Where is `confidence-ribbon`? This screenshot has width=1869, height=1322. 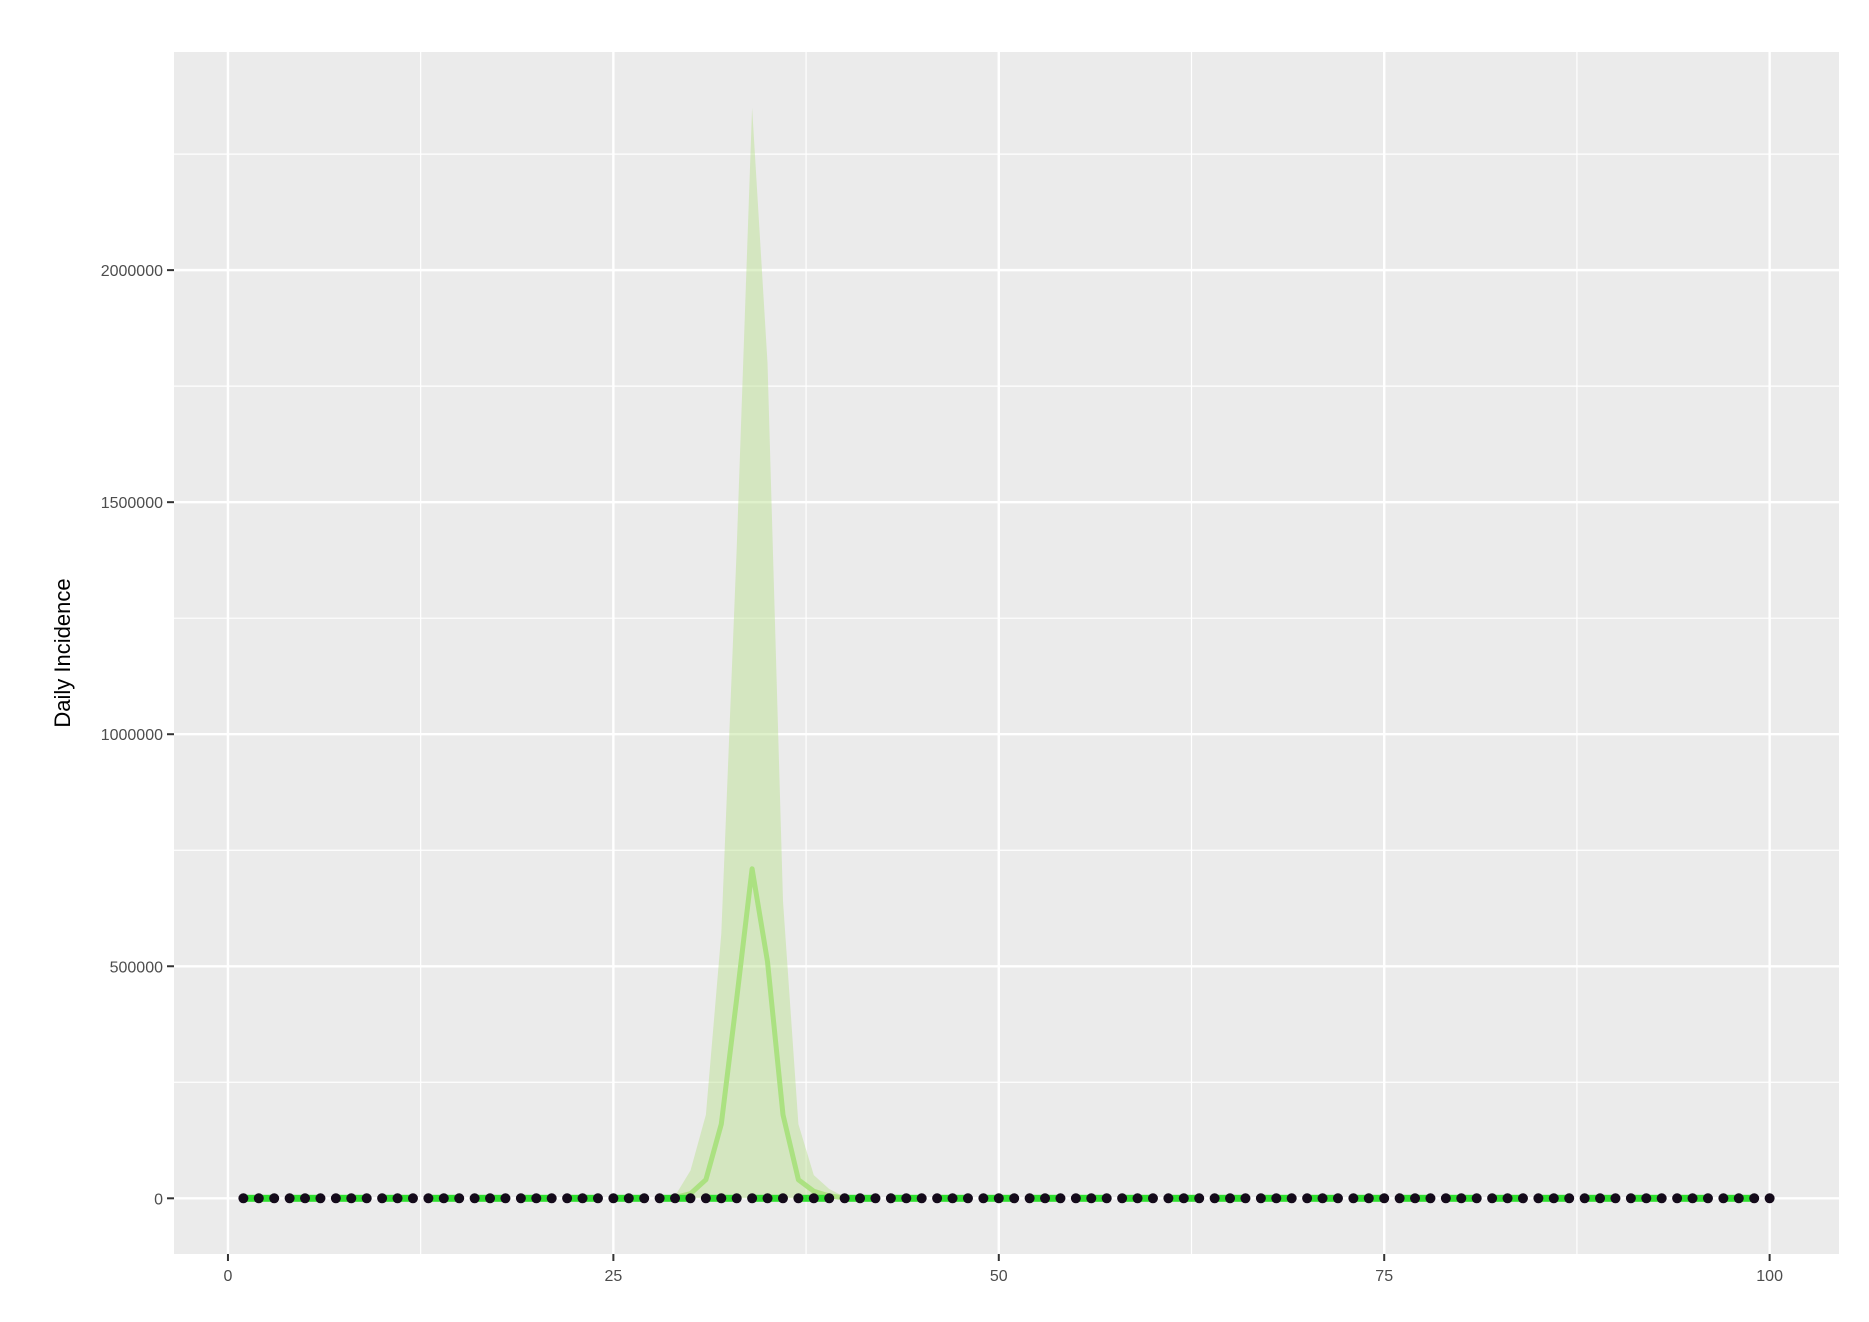 confidence-ribbon is located at coordinates (760, 653).